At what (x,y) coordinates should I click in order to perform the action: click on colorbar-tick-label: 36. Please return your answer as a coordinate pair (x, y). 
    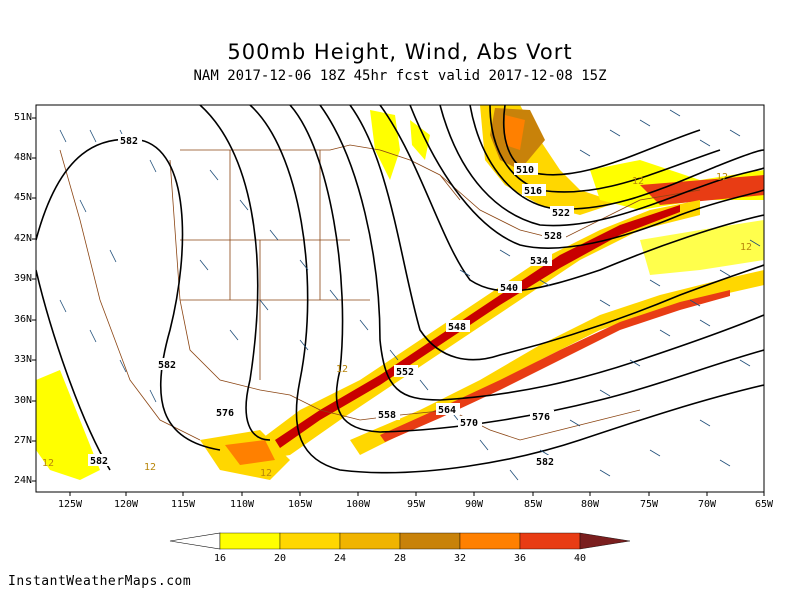
    Looking at the image, I should click on (520, 558).